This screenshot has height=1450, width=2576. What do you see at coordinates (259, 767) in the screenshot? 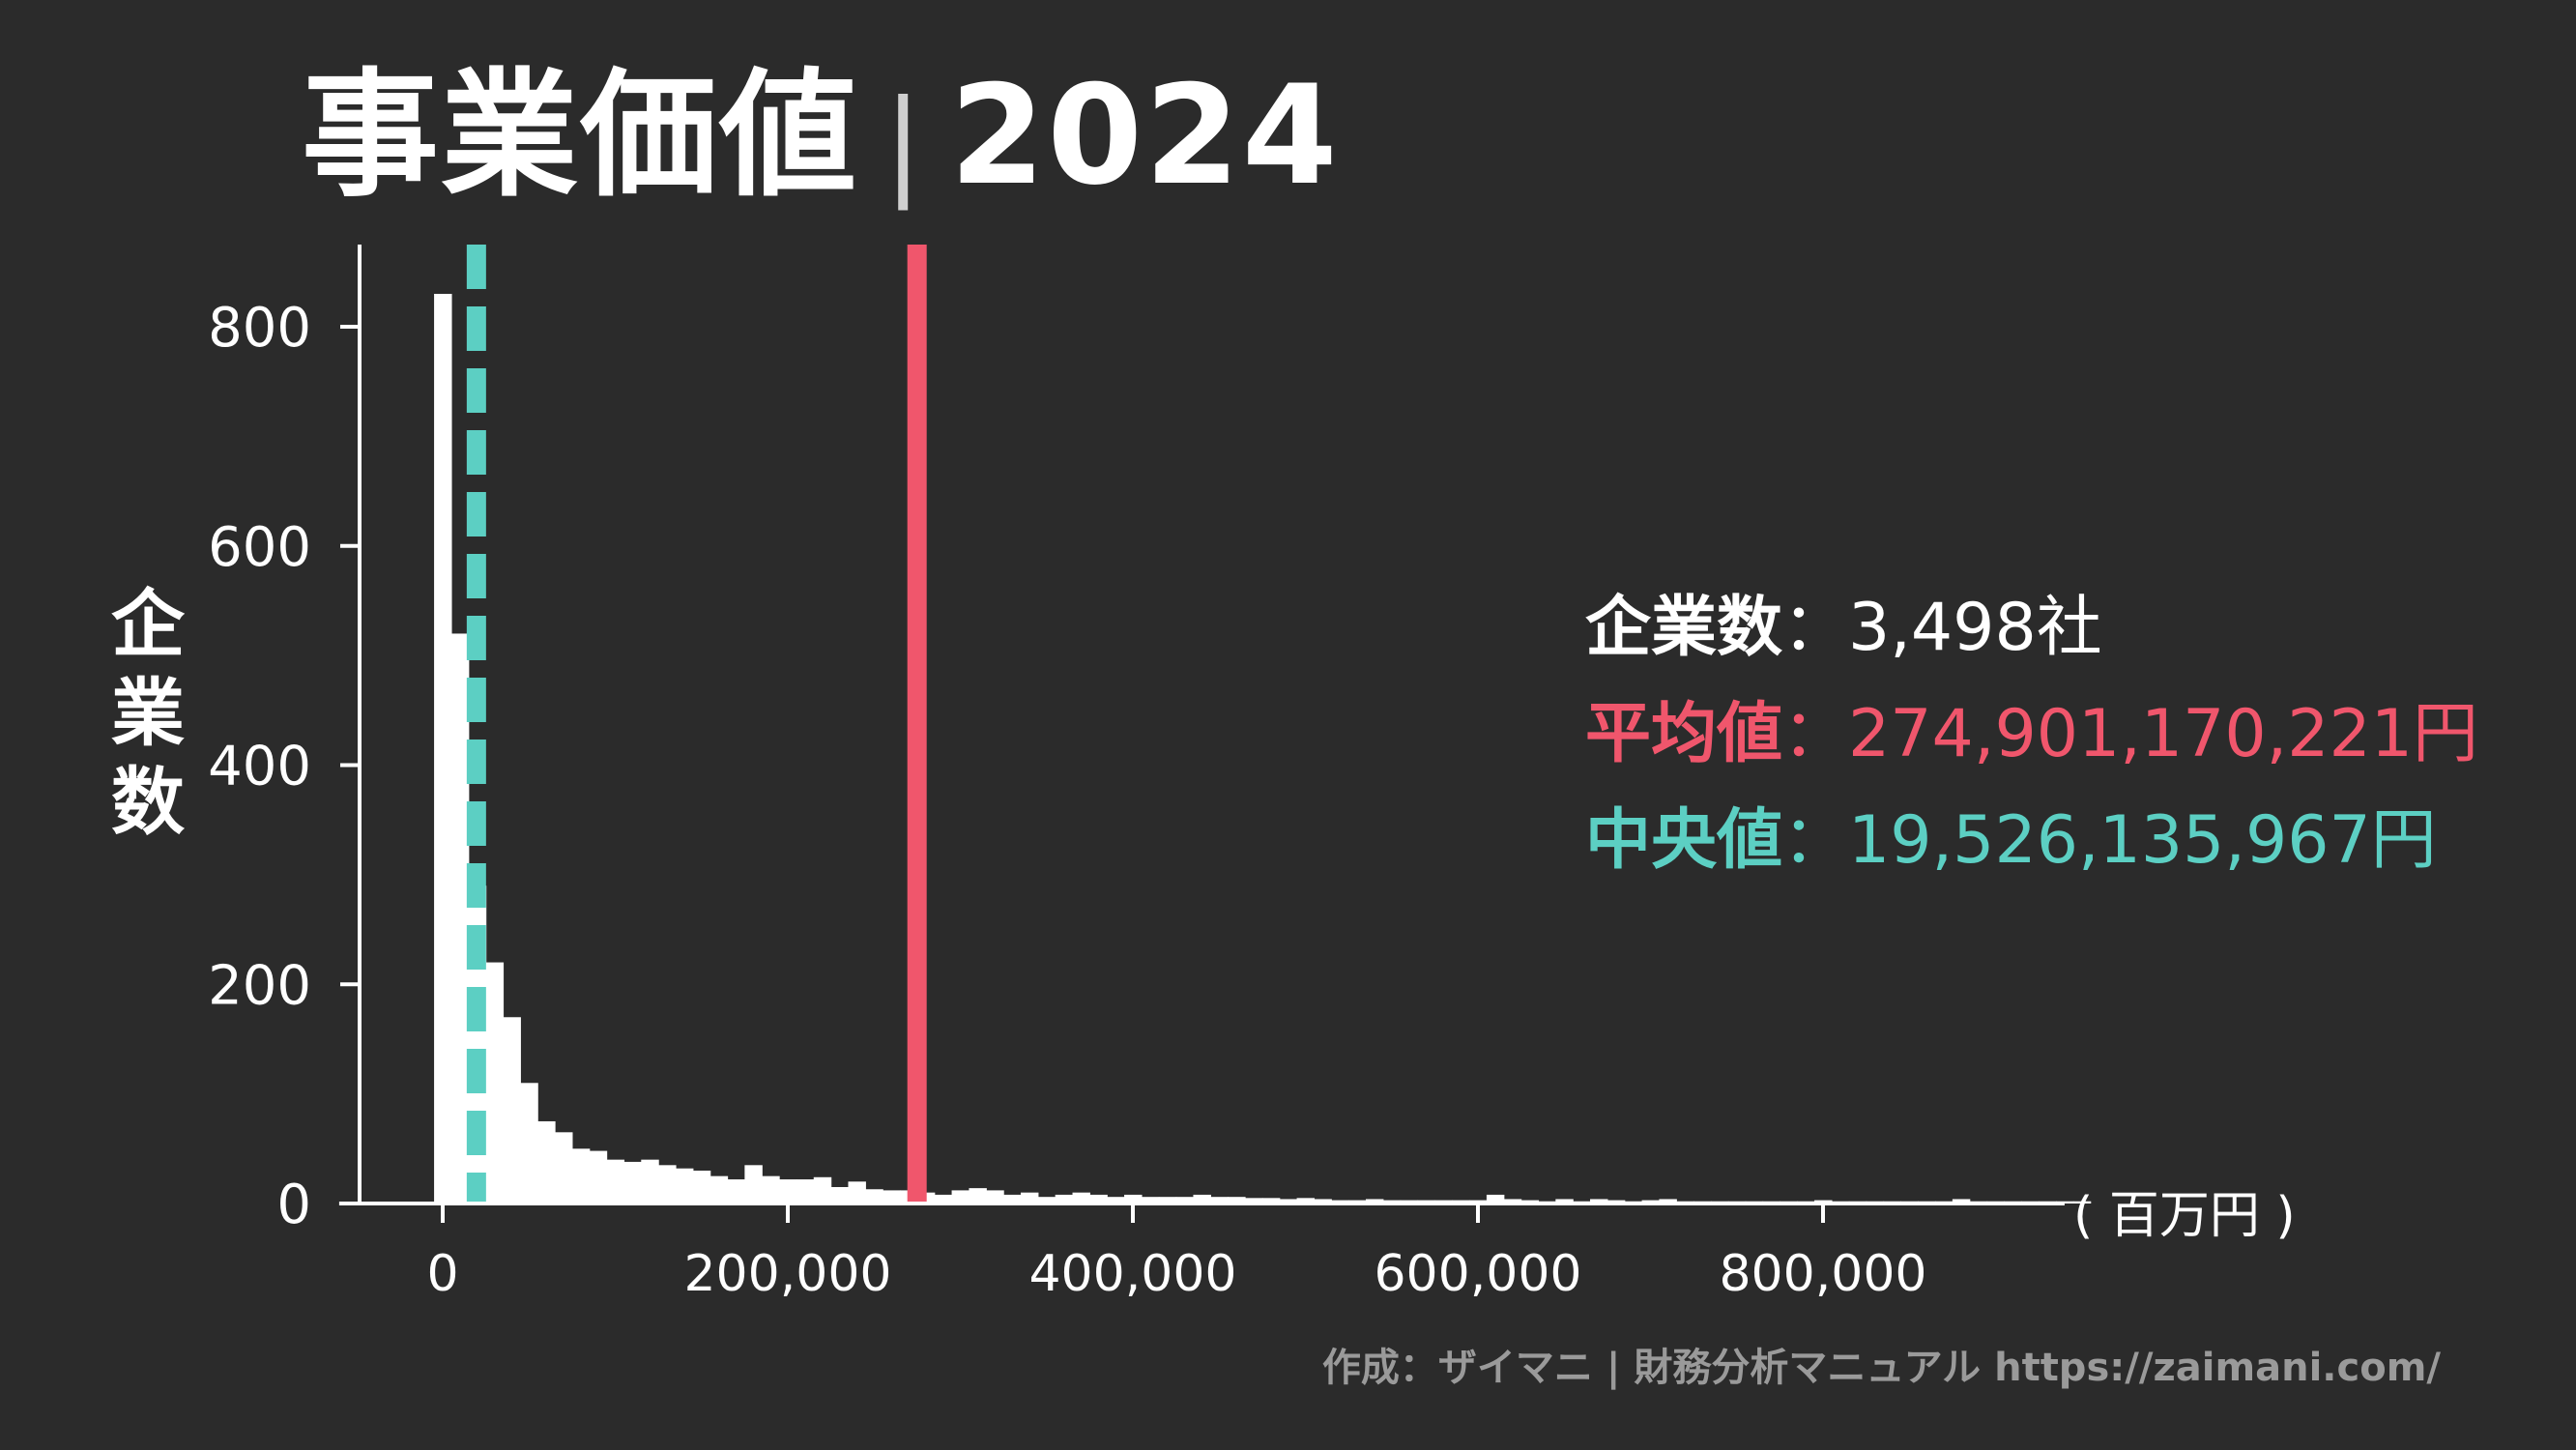
I see `y-tick-label: 400` at bounding box center [259, 767].